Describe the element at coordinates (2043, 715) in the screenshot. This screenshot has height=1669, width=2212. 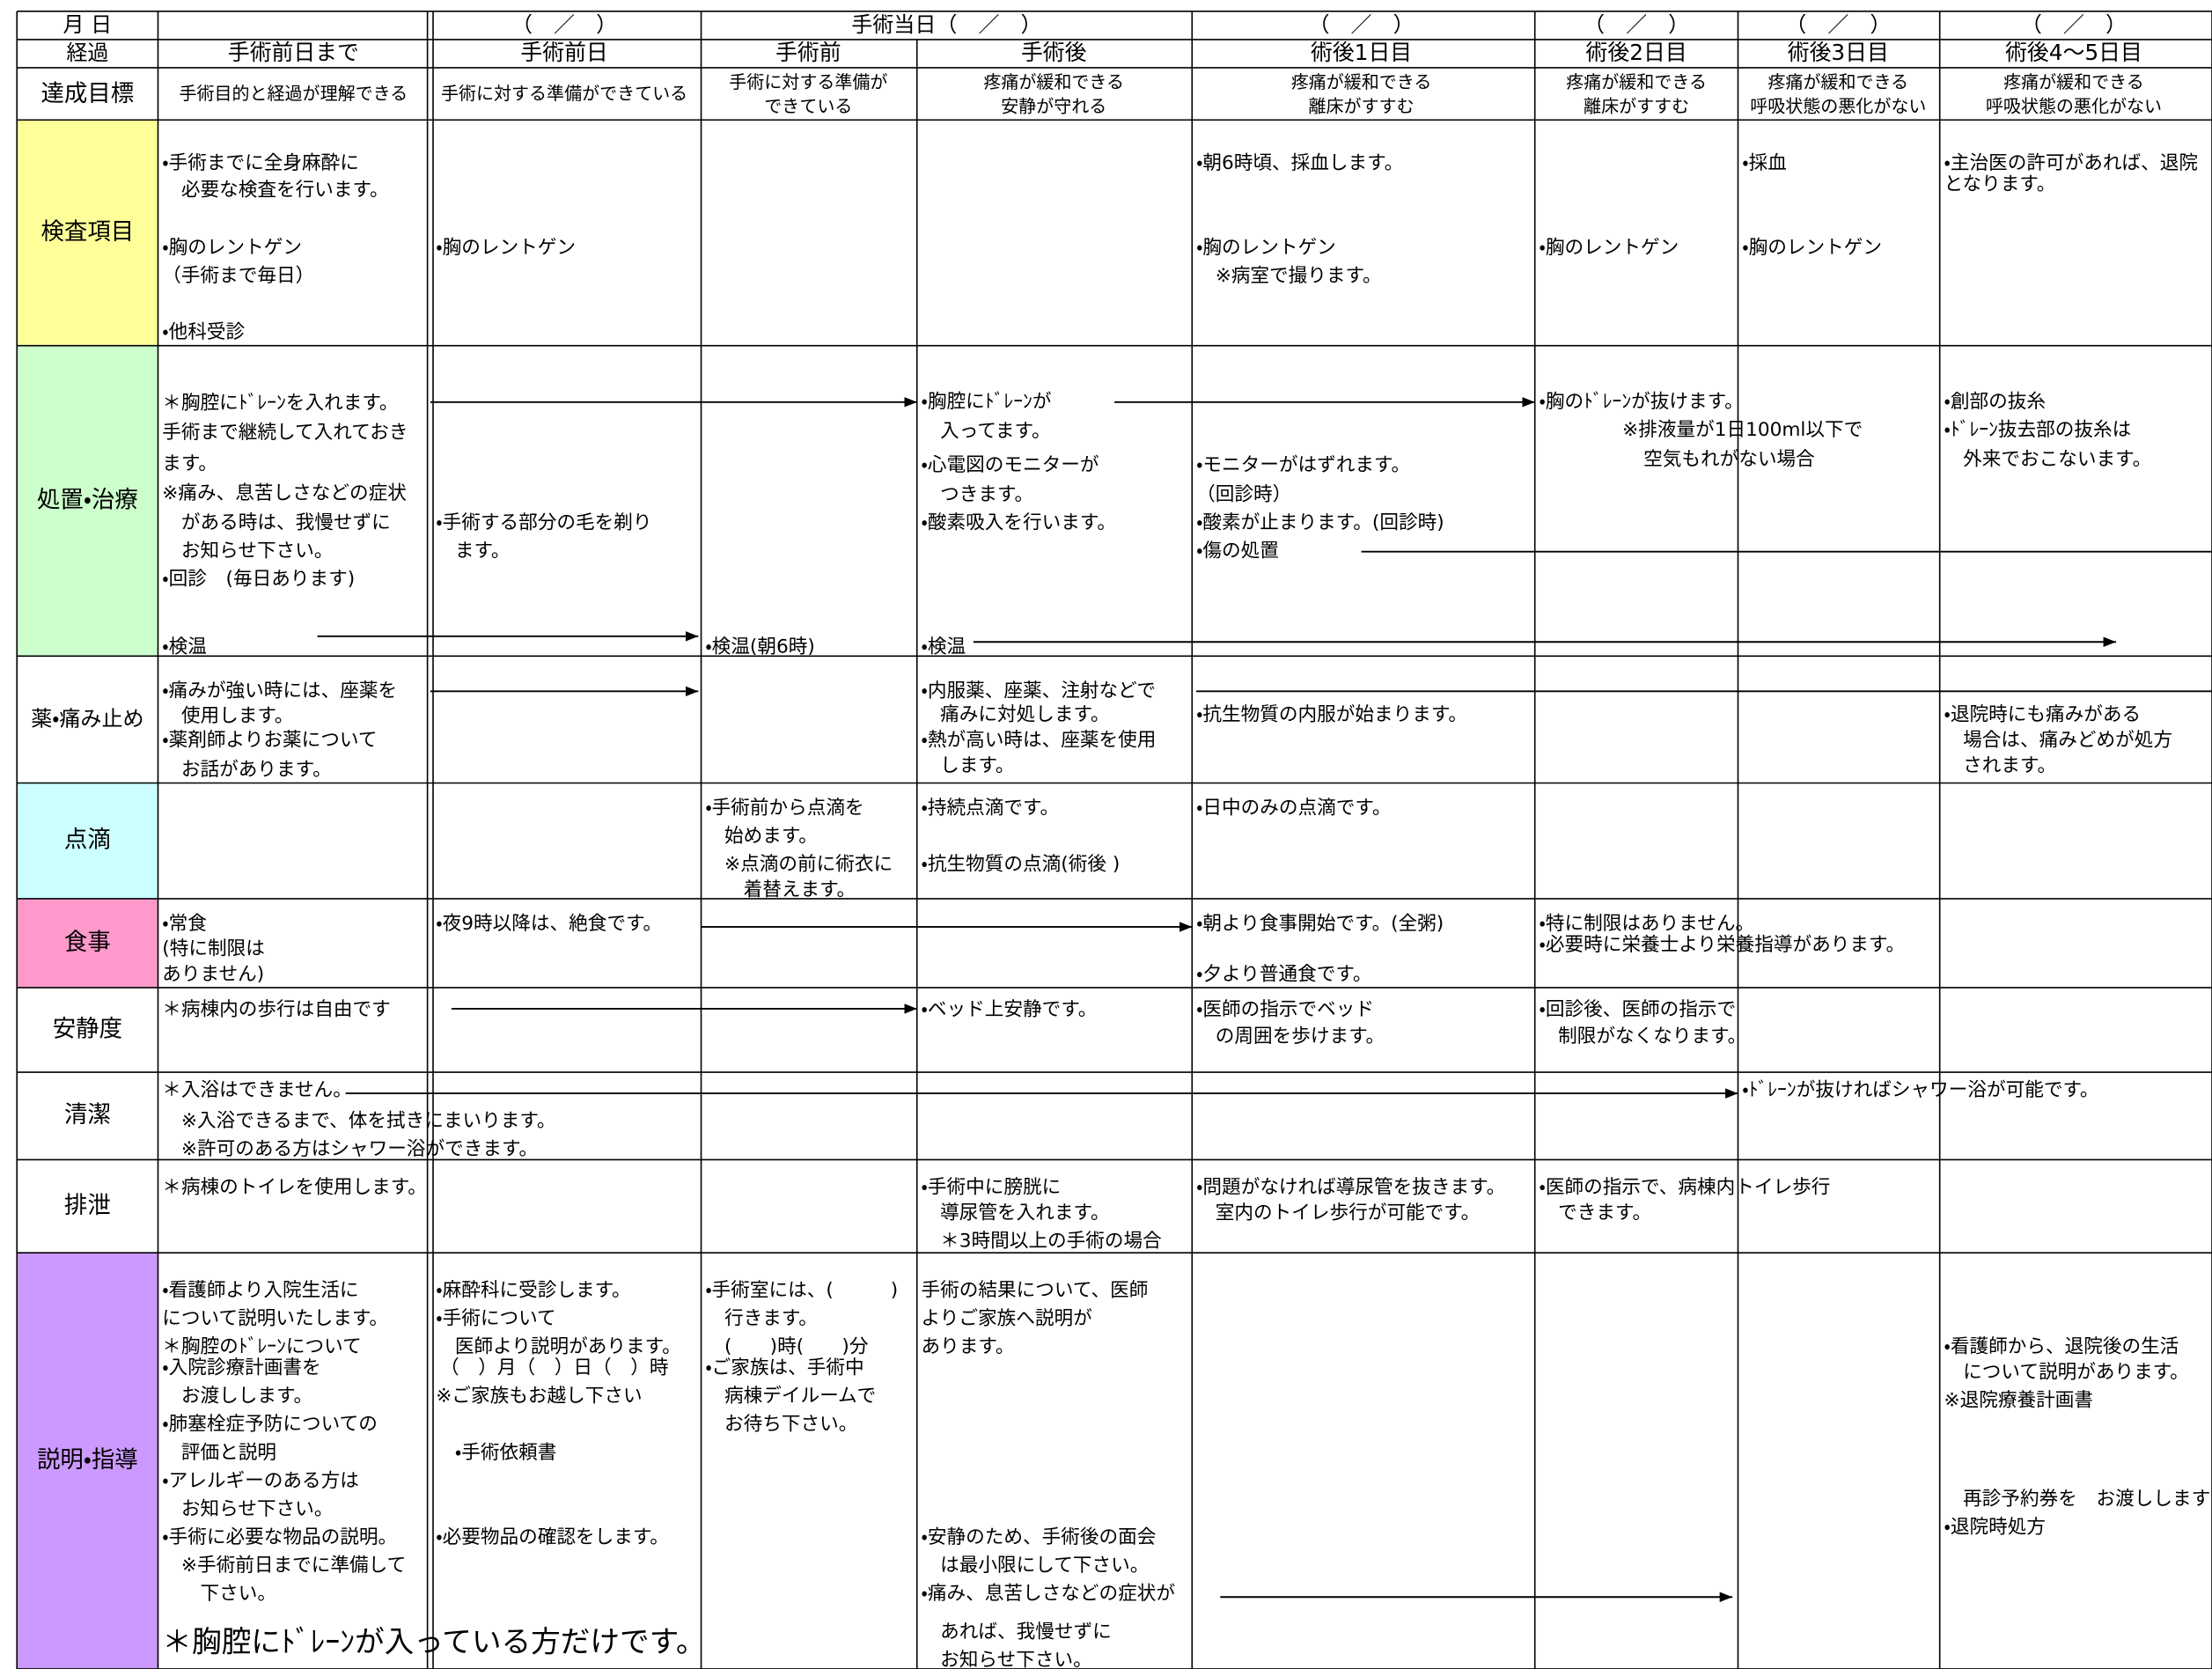
I see `cell-text: ・退院時にも痛みがある` at that location.